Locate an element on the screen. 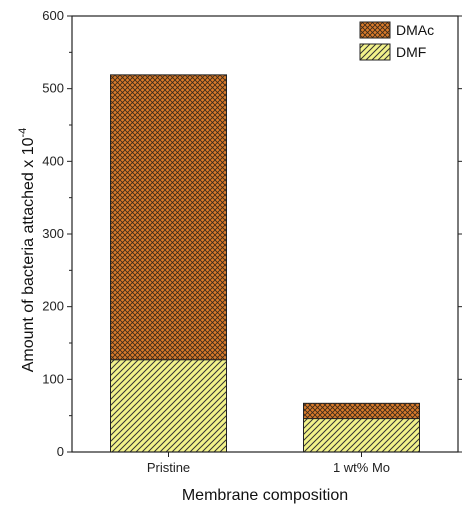 Image resolution: width=474 pixels, height=515 pixels. y-tick-label-1: 100 is located at coordinates (53, 378).